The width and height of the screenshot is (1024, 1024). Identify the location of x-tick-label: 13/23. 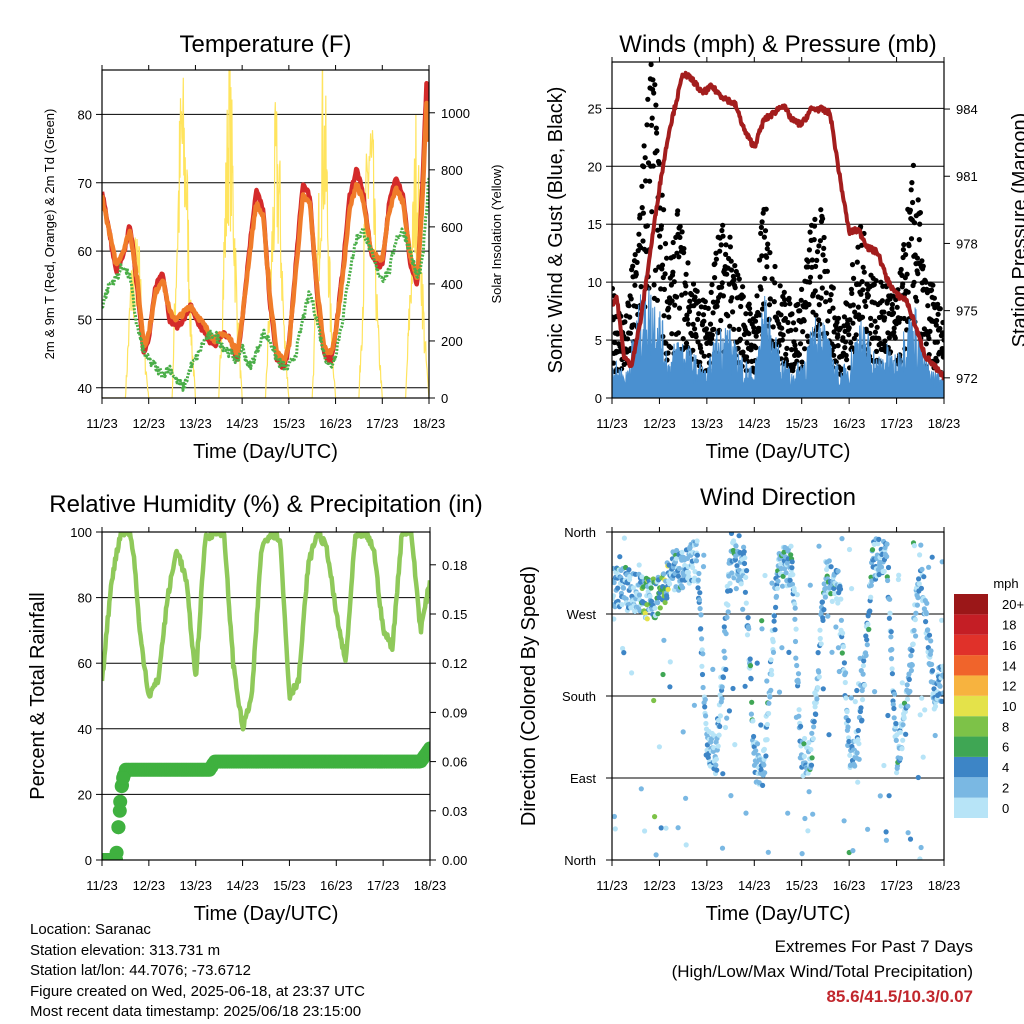
(195, 423).